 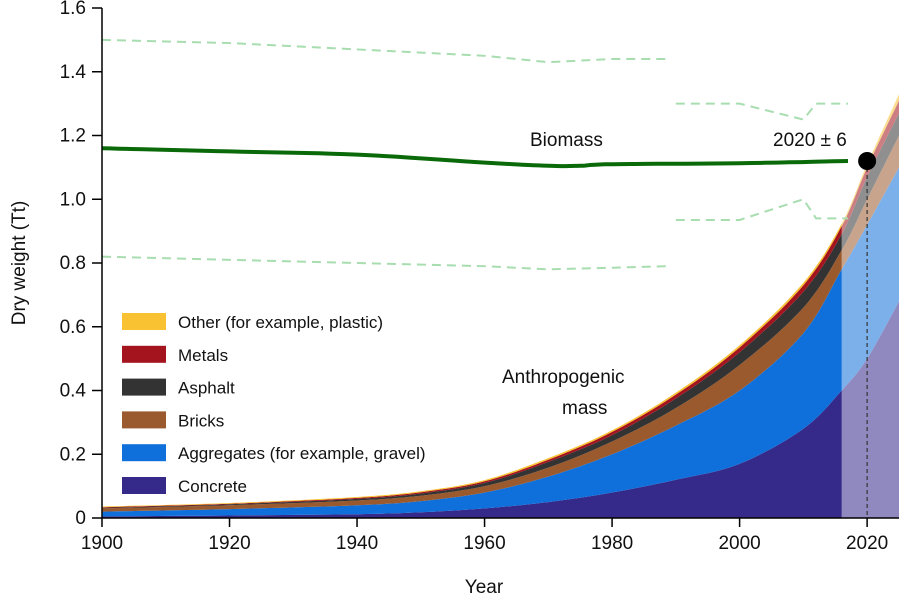 What do you see at coordinates (484, 587) in the screenshot?
I see `x-axis-title: Year` at bounding box center [484, 587].